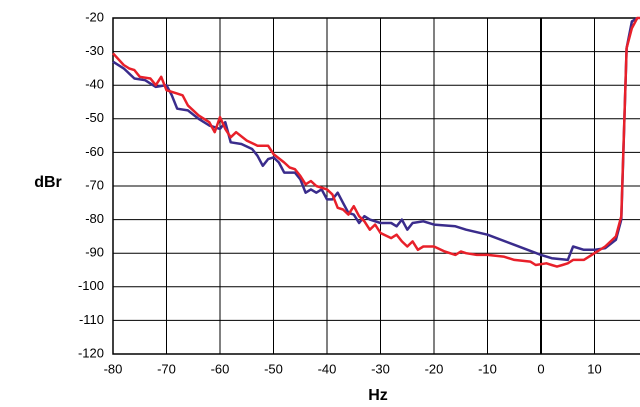 This screenshot has height=407, width=640. What do you see at coordinates (113, 368) in the screenshot?
I see `x-tick-label: -80` at bounding box center [113, 368].